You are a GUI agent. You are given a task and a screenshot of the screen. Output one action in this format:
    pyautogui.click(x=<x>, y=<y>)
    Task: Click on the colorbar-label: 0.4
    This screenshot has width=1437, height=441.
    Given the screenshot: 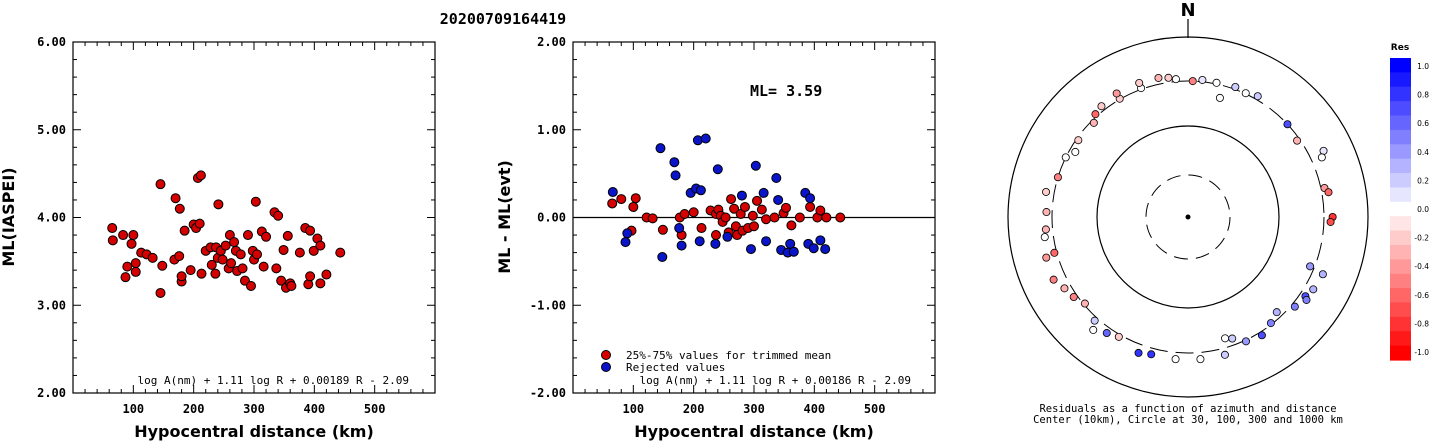 What is the action you would take?
    pyautogui.click(x=1423, y=152)
    